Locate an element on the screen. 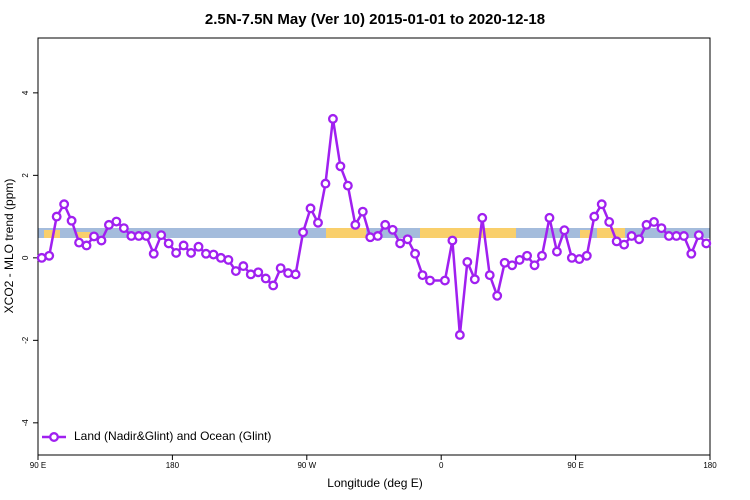 This screenshot has height=500, width=750. x-tick-label: 90 W is located at coordinates (306, 465).